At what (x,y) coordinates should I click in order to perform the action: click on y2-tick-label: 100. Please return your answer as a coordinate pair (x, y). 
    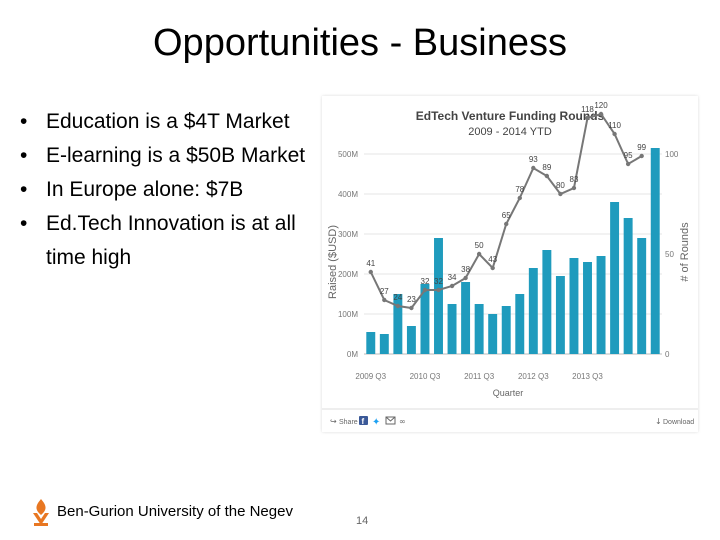
    Looking at the image, I should click on (672, 154).